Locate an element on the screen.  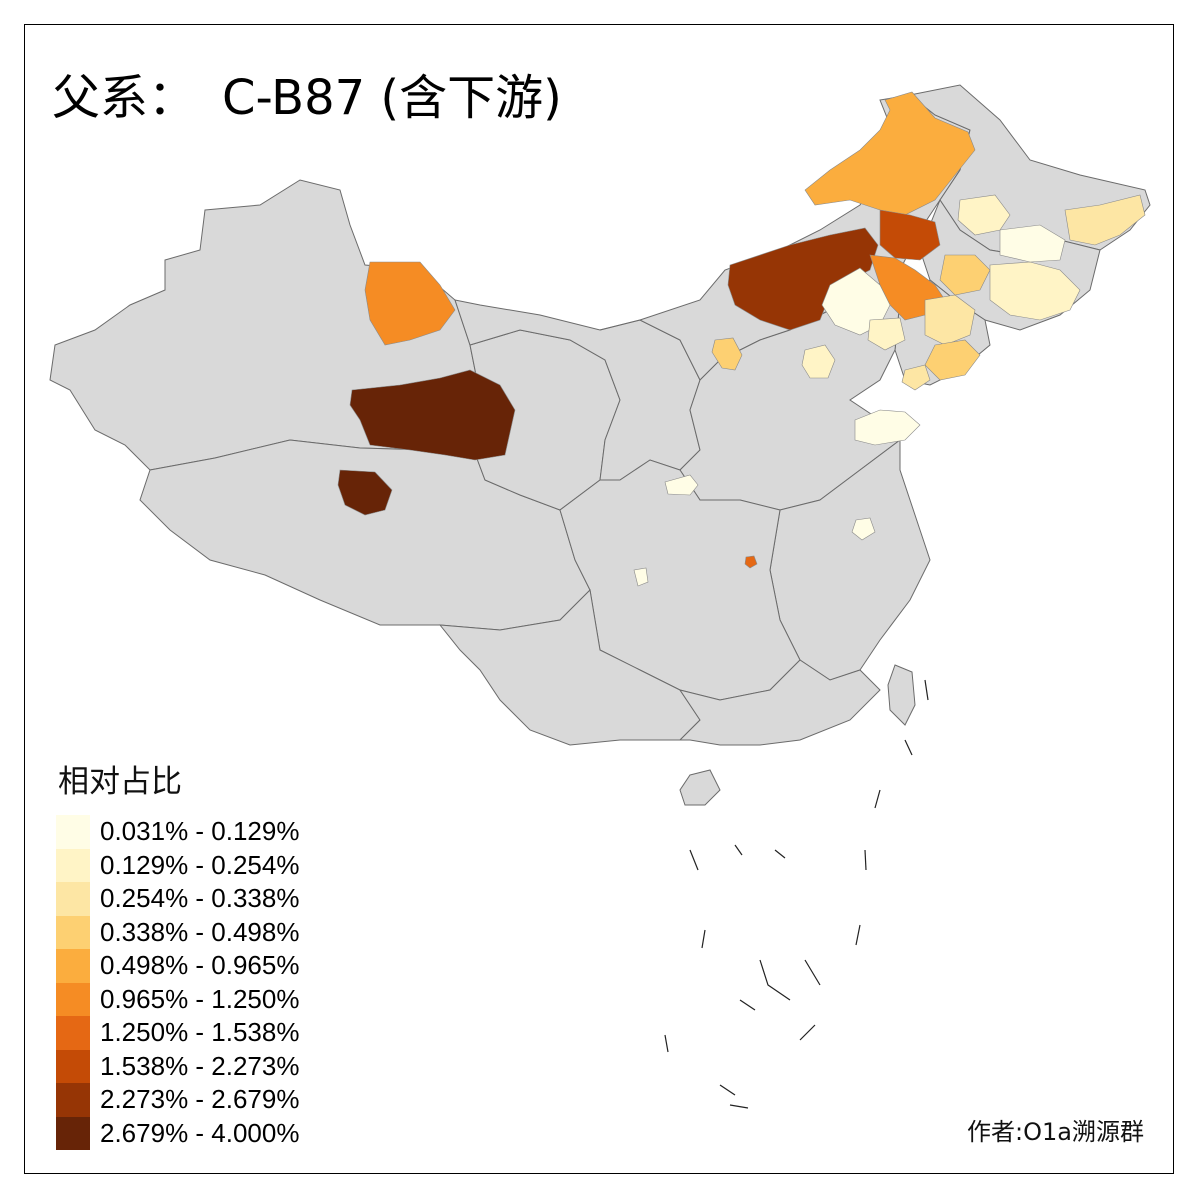
region-xinjiang-north is located at coordinates (410, 303).